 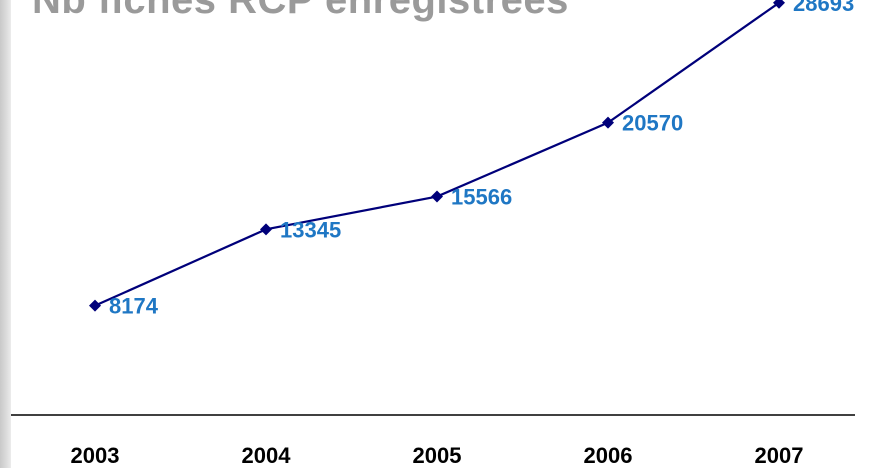 What do you see at coordinates (779, 455) in the screenshot?
I see `x-tick-label: 2007` at bounding box center [779, 455].